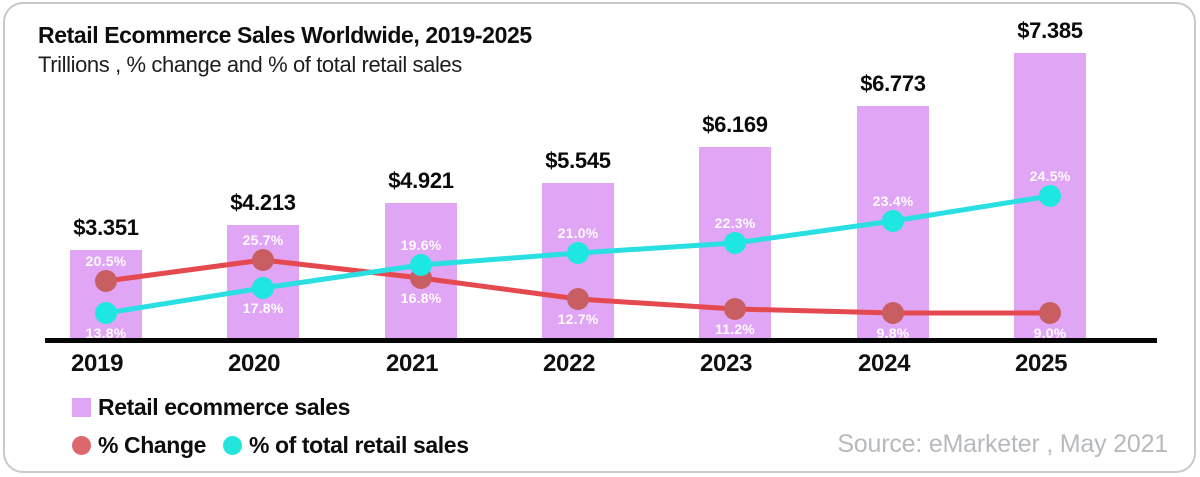  What do you see at coordinates (1002, 444) in the screenshot?
I see `source-attribution: Source: eMarketer , May 2021` at bounding box center [1002, 444].